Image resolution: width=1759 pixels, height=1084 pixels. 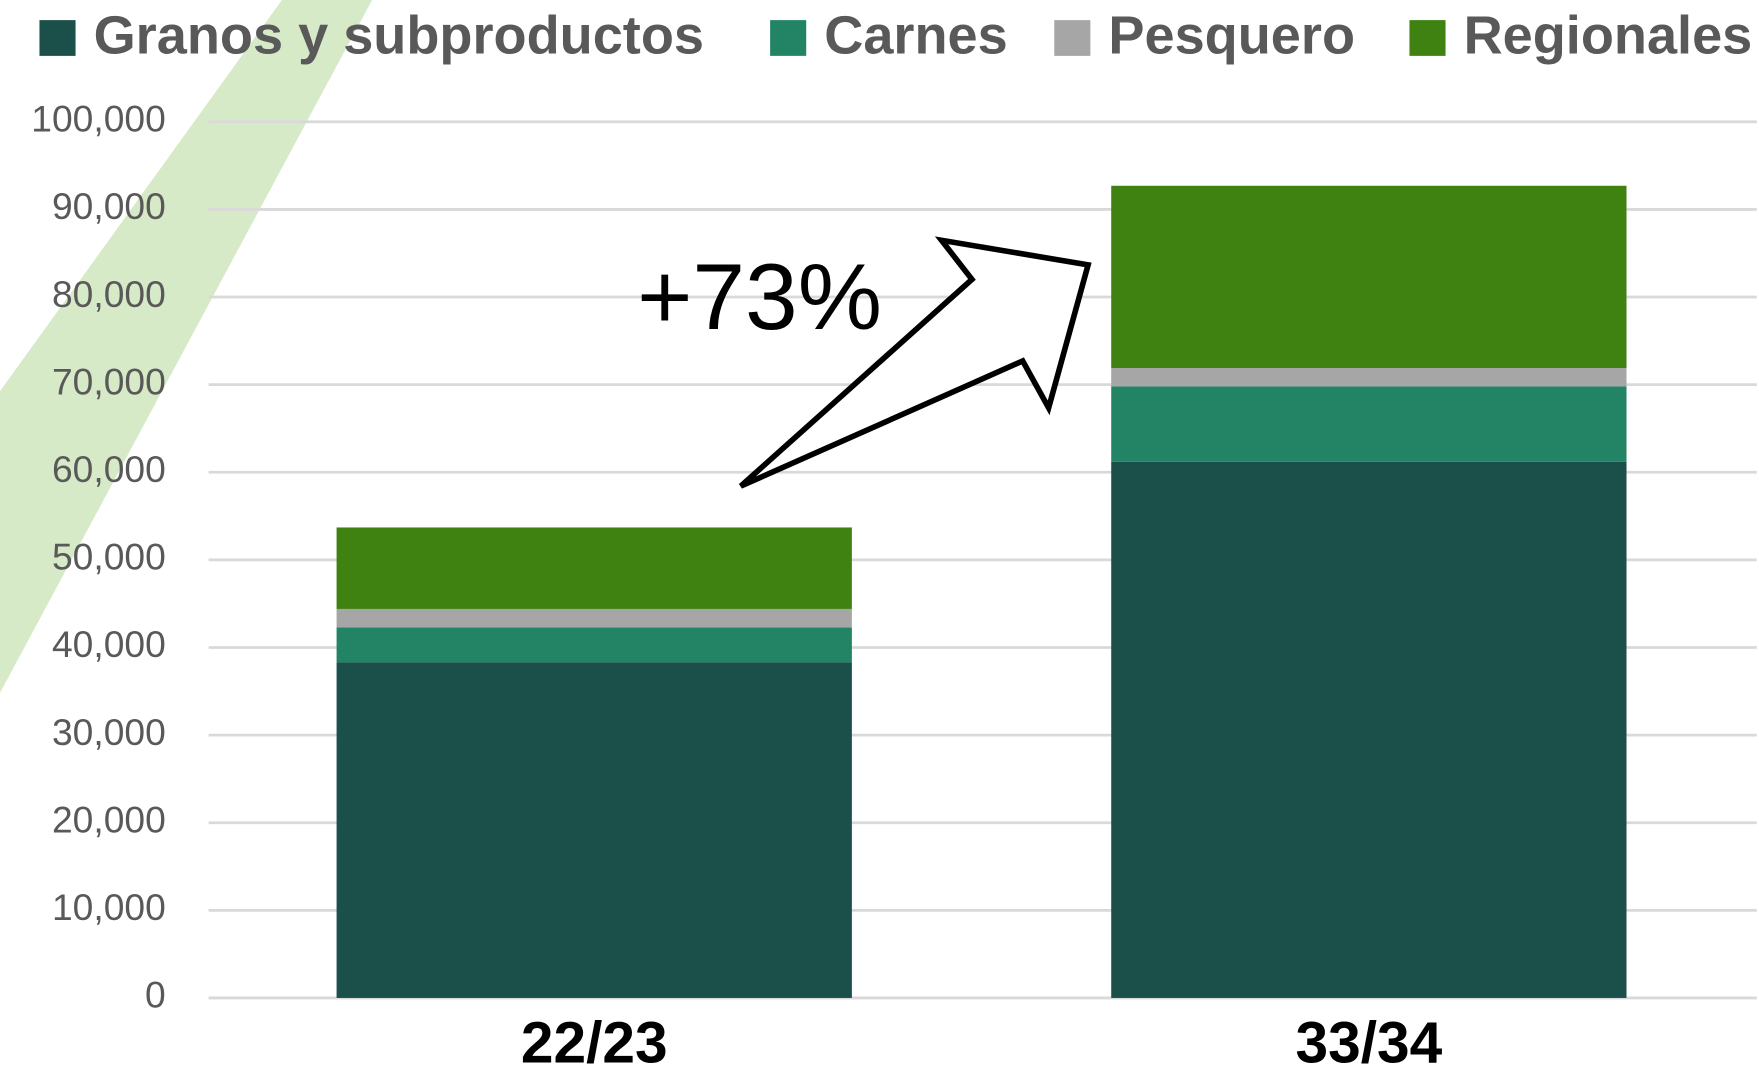 What do you see at coordinates (915, 35) in the screenshot?
I see `legend-label: Carnes` at bounding box center [915, 35].